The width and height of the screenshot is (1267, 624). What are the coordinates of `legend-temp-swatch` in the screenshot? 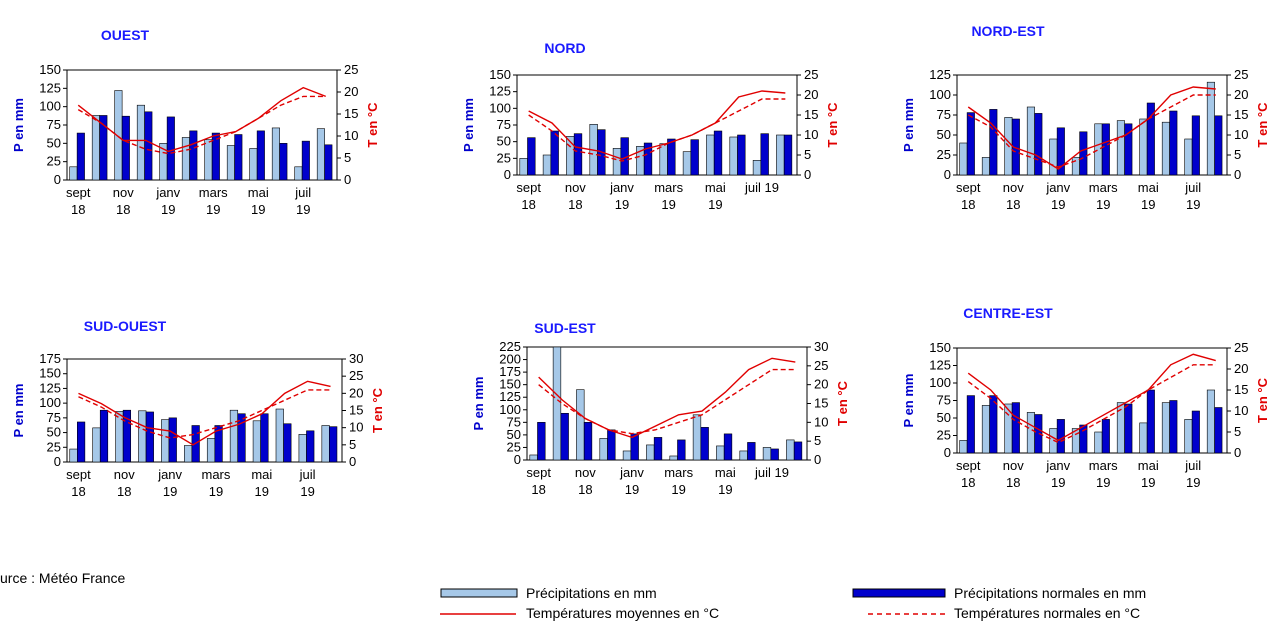 It's located at (478, 614).